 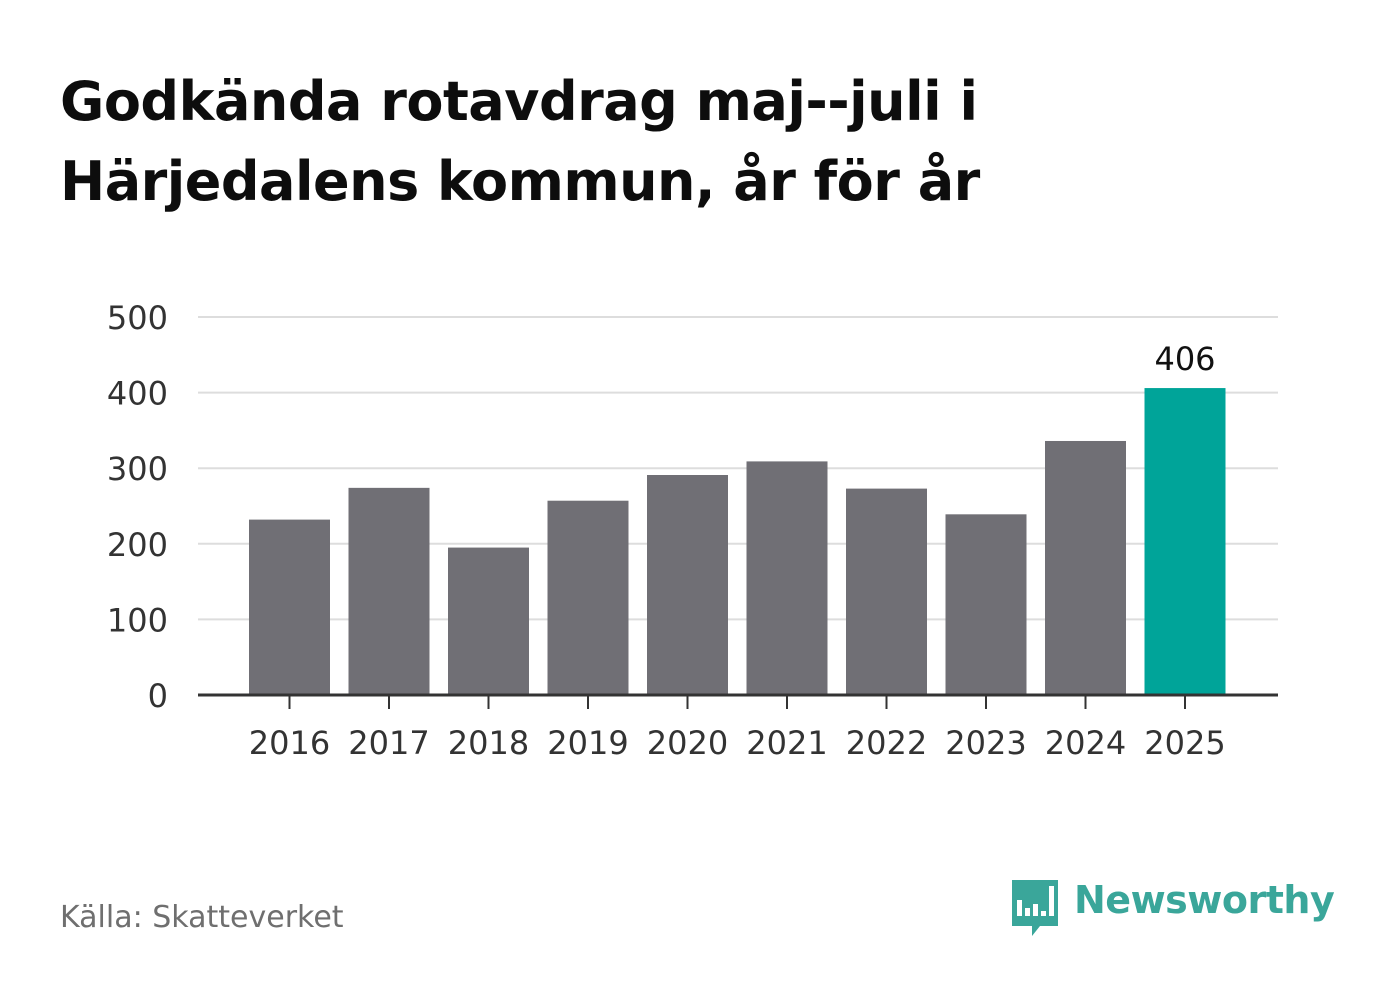 What do you see at coordinates (137, 620) in the screenshot?
I see `y-tick-label: 100` at bounding box center [137, 620].